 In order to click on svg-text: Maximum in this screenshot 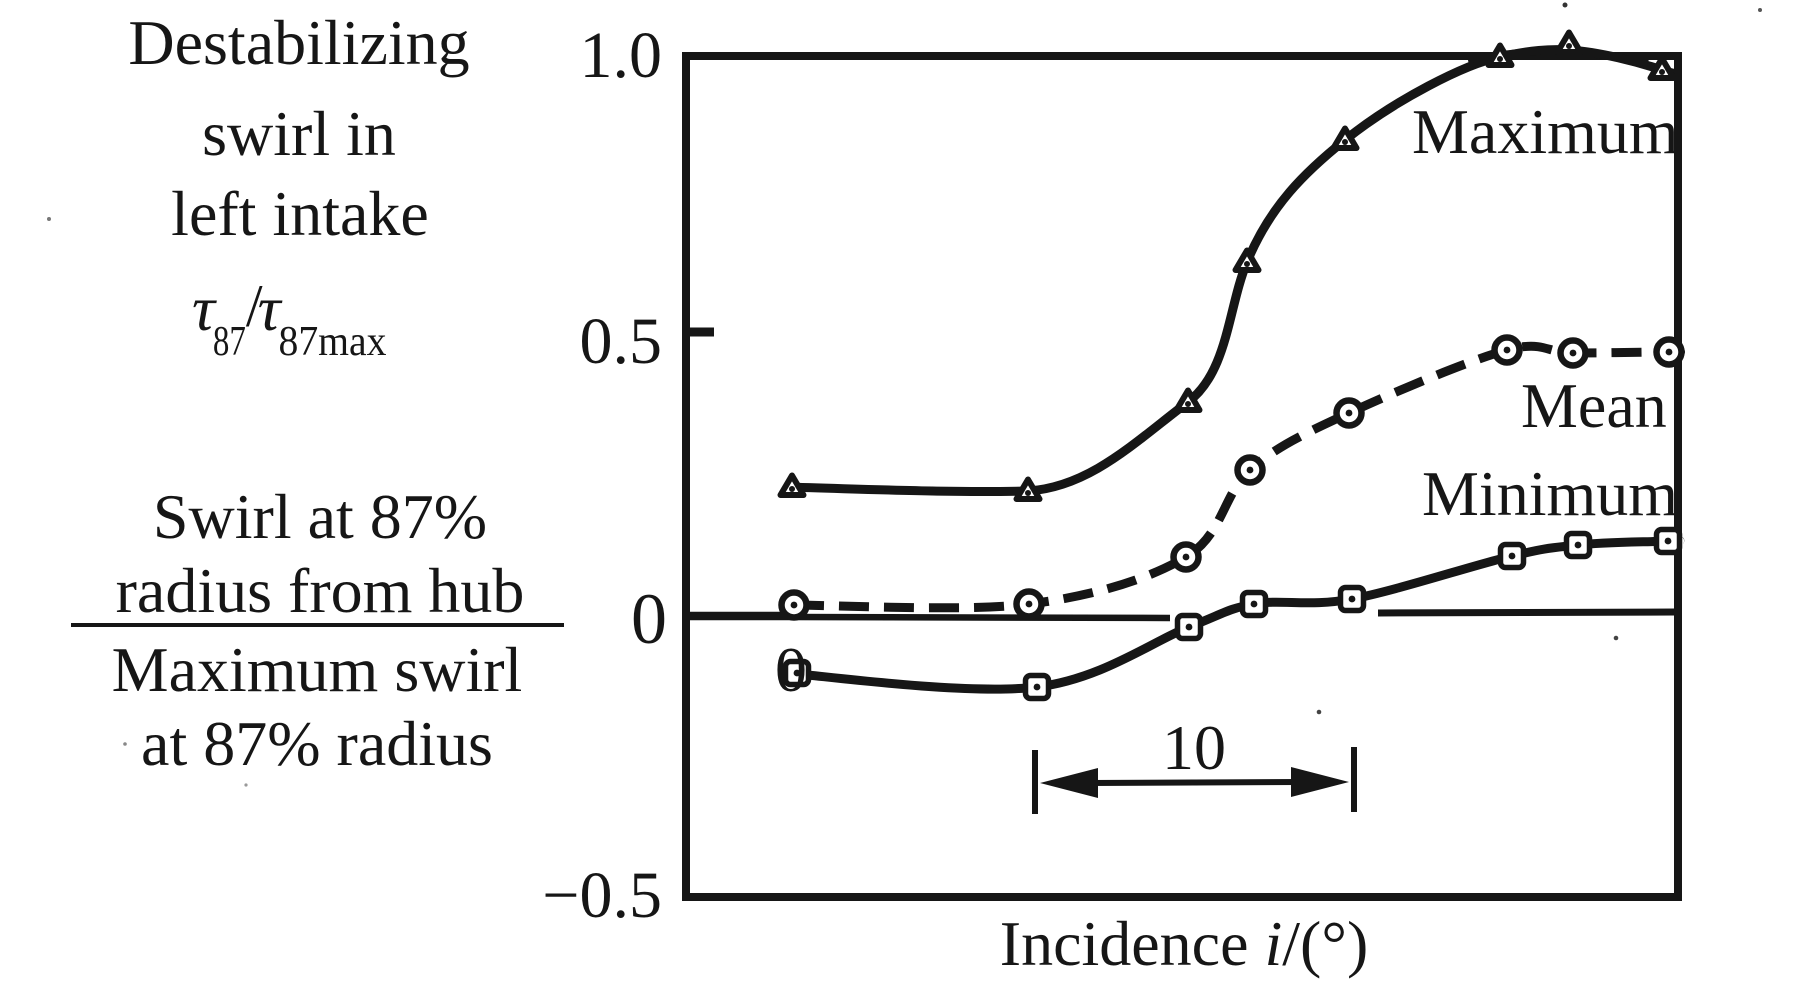, I will do `click(1545, 131)`.